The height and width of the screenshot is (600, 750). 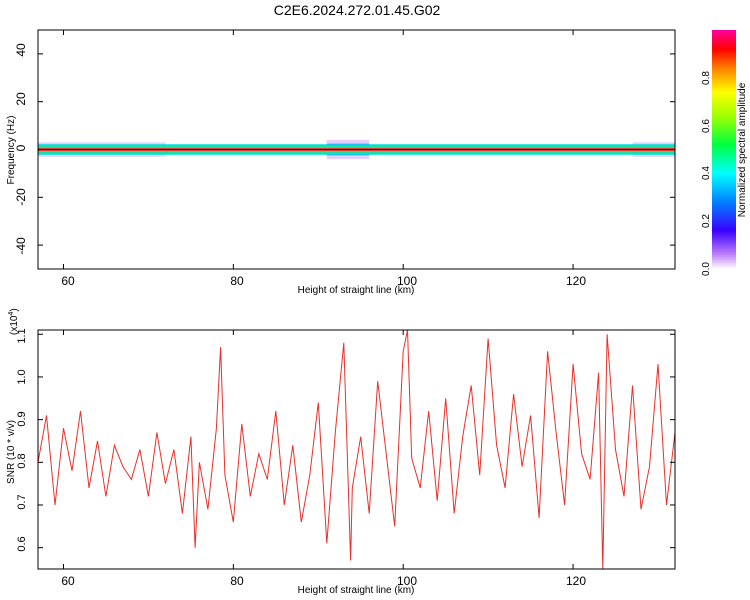 What do you see at coordinates (21, 246) in the screenshot?
I see `heatmap-y-tick-label: -40` at bounding box center [21, 246].